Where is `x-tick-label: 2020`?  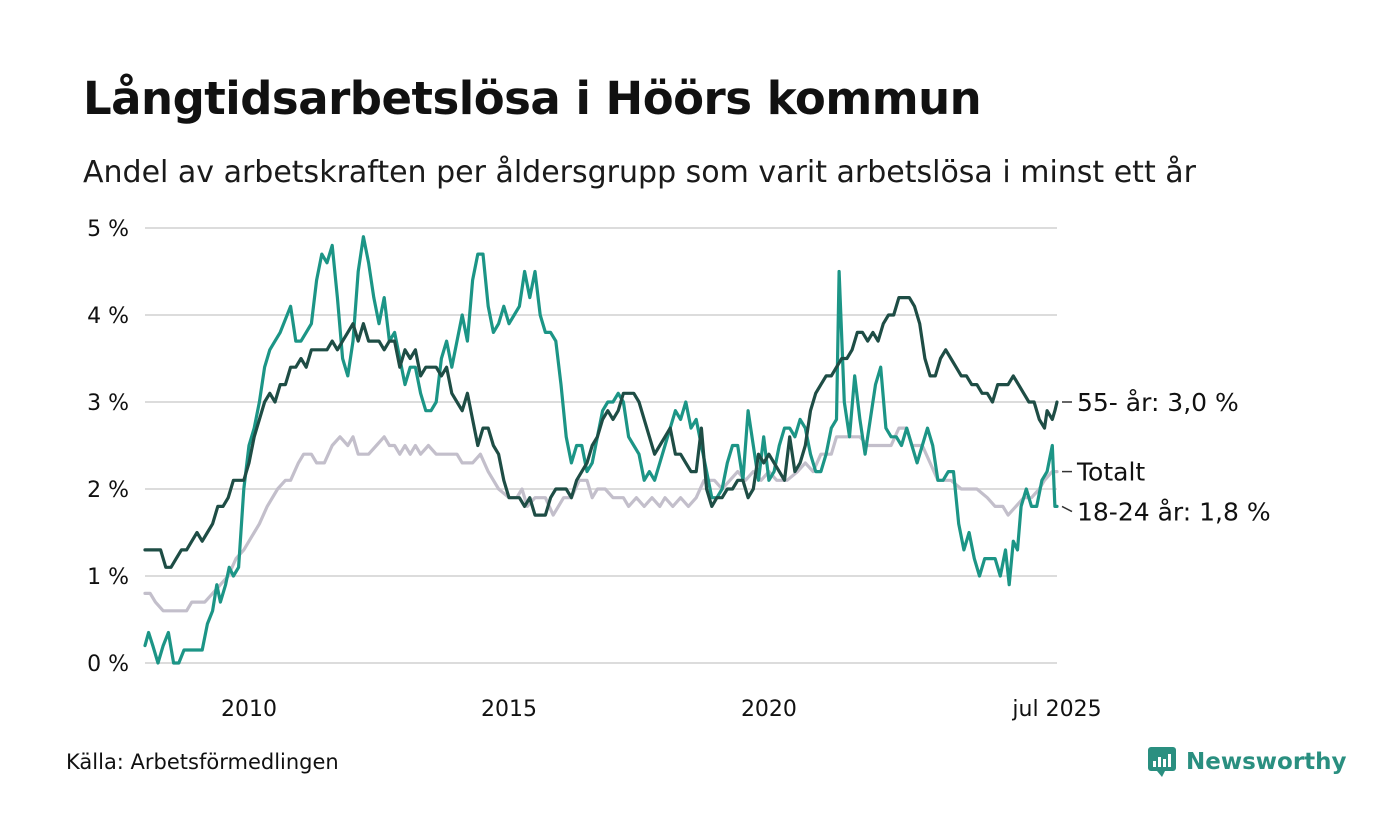
x-tick-label: 2020 is located at coordinates (769, 709).